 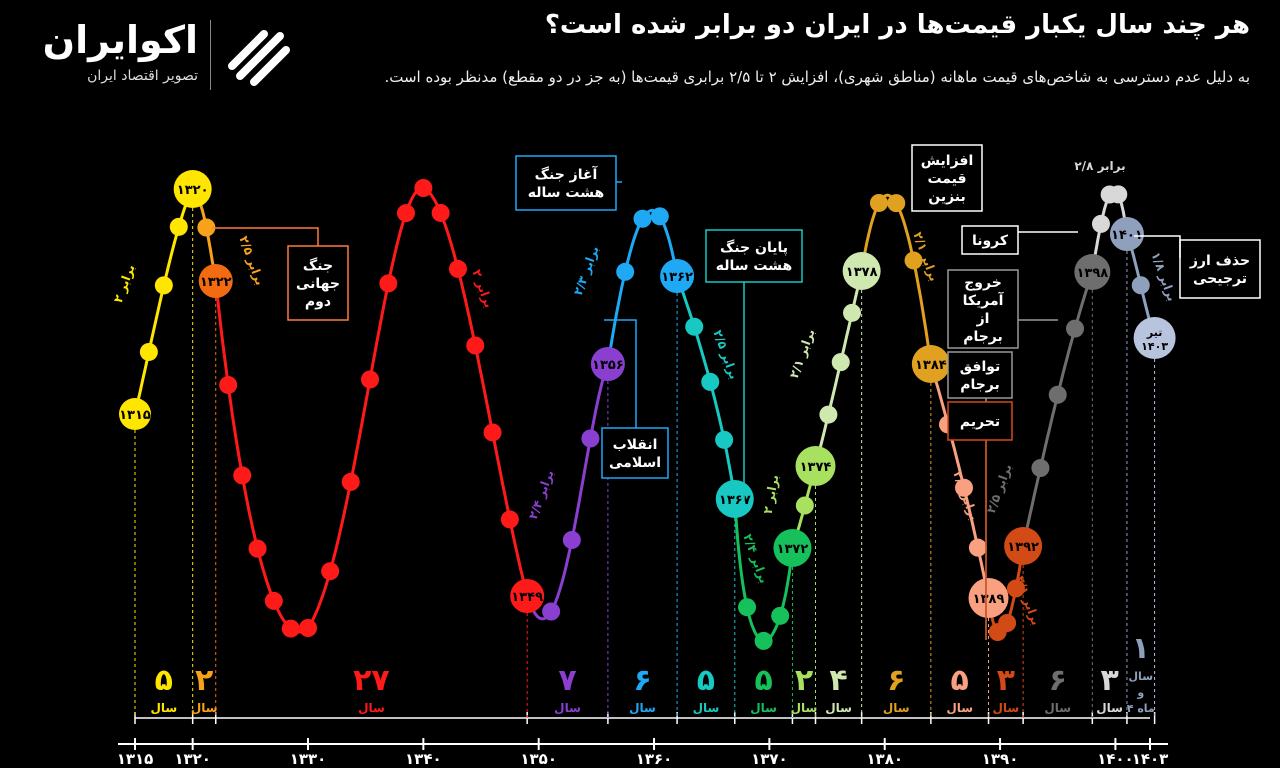 What do you see at coordinates (423, 759) in the screenshot?
I see `x-tick-label: ۱۳۴۰` at bounding box center [423, 759].